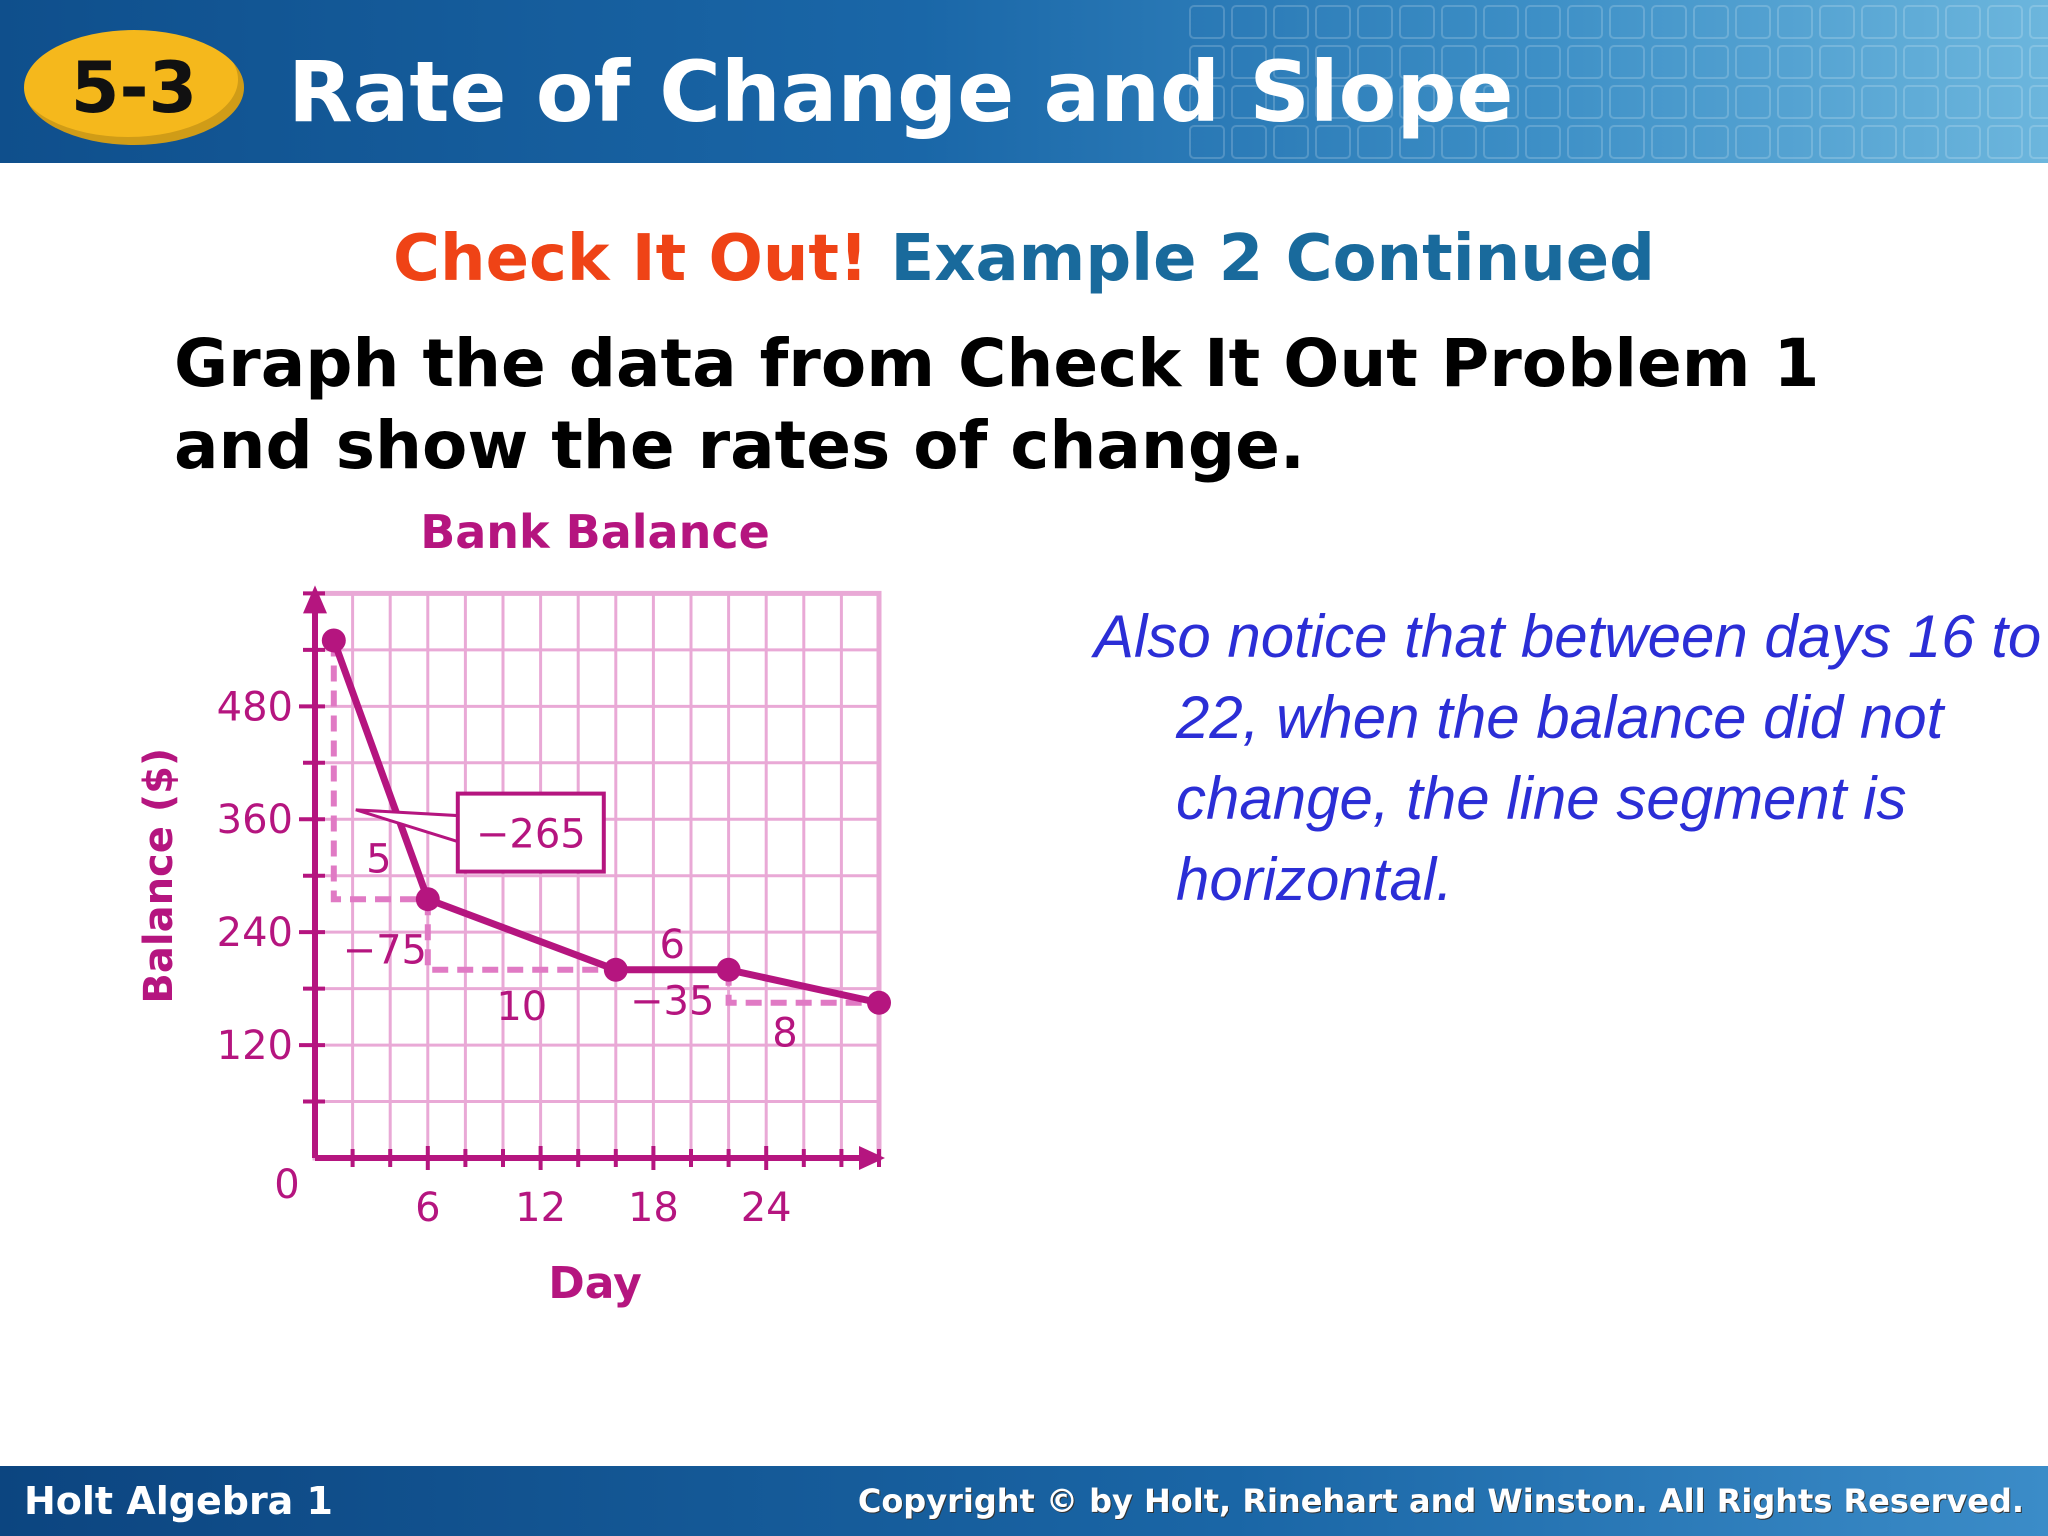 This screenshot has height=1536, width=2048. What do you see at coordinates (671, 945) in the screenshot?
I see `run-label: 6` at bounding box center [671, 945].